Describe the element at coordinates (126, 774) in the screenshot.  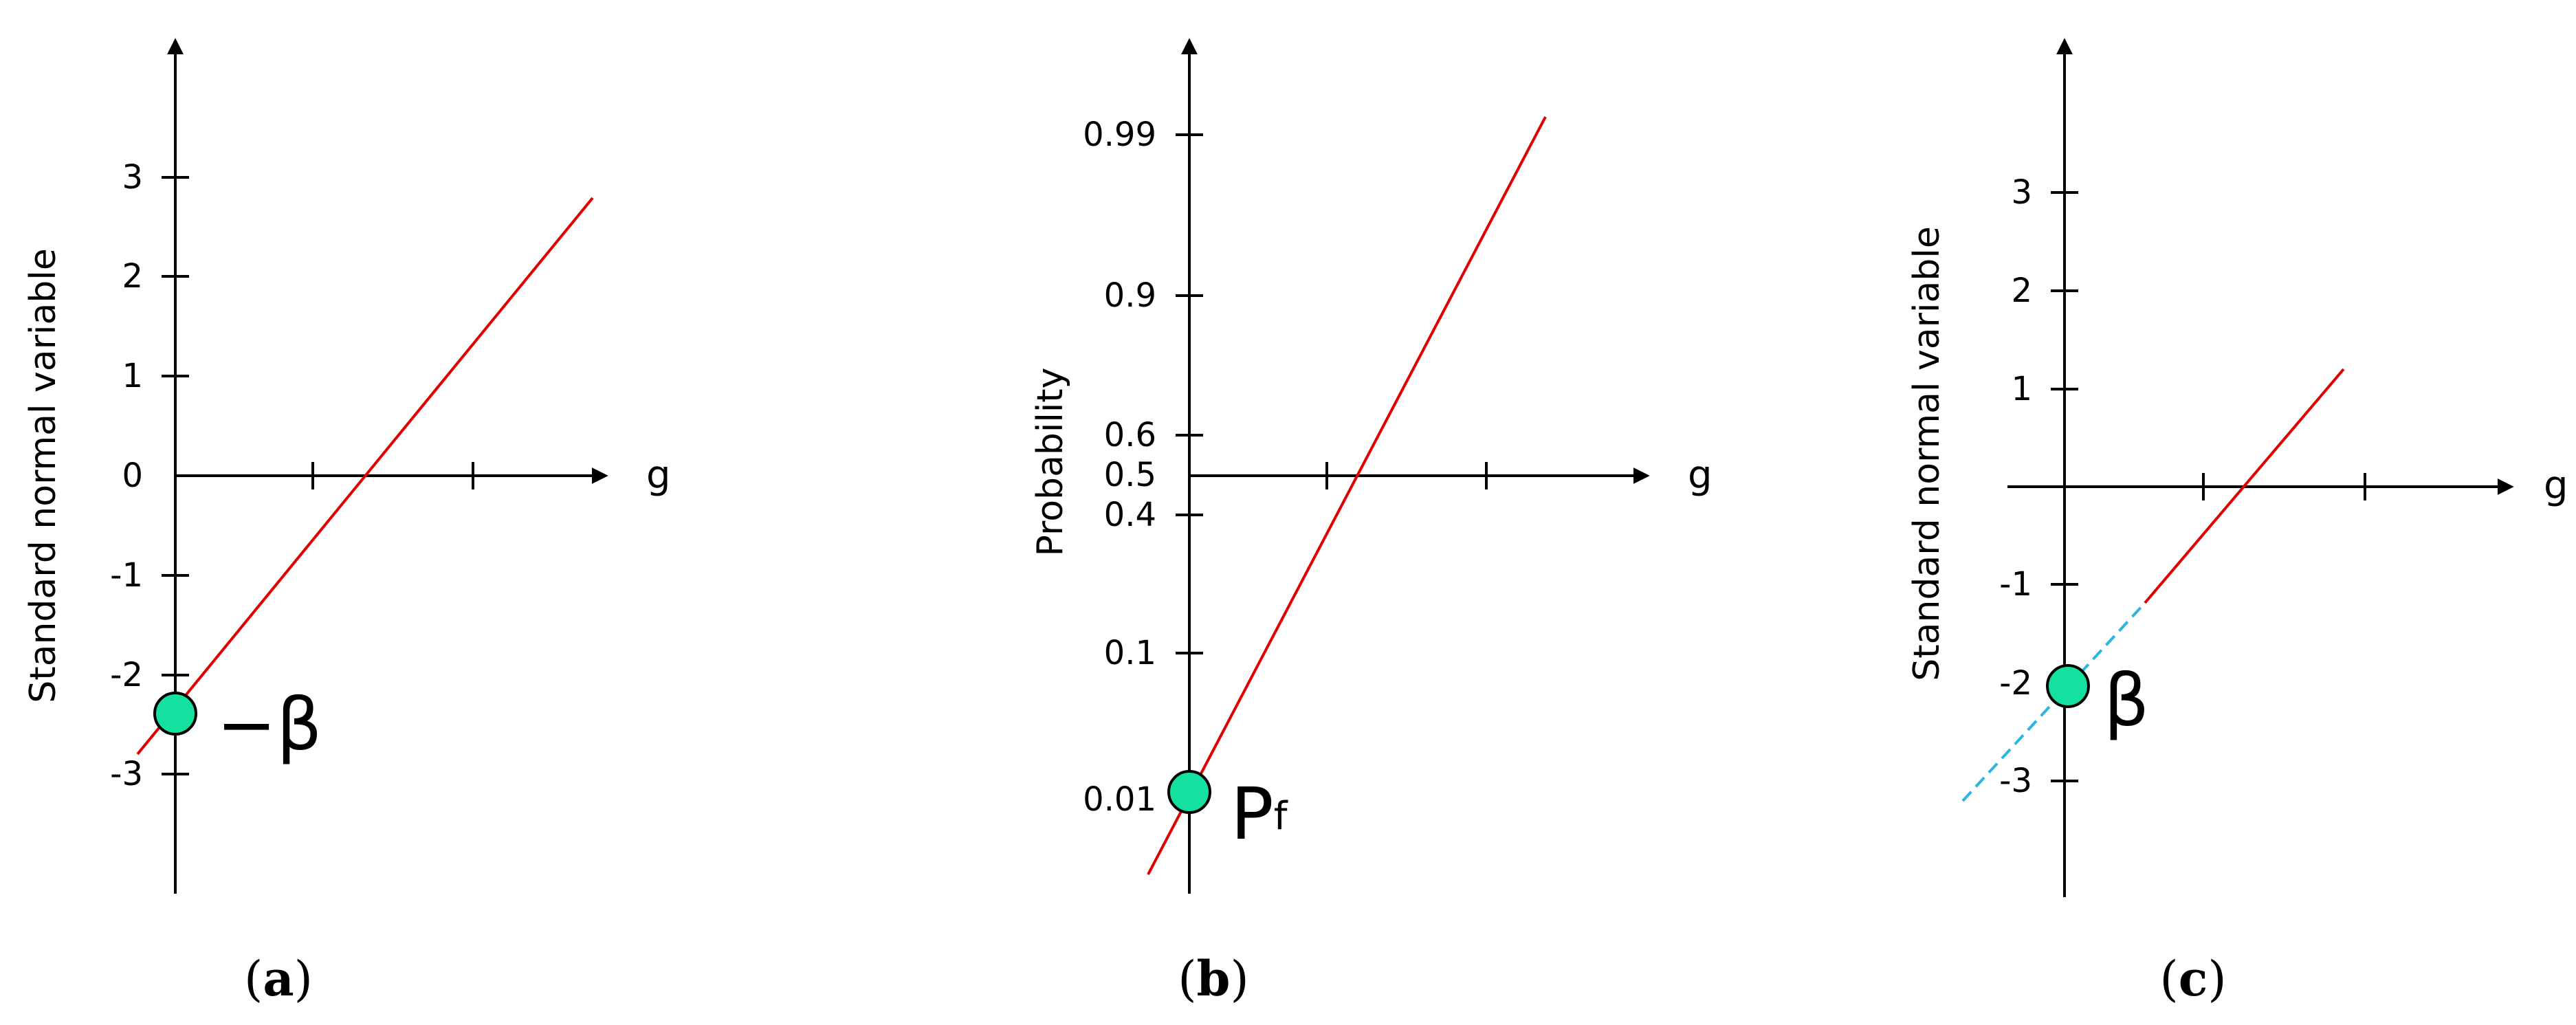
I see `panel-a-y-tick-label-m3: -3` at that location.